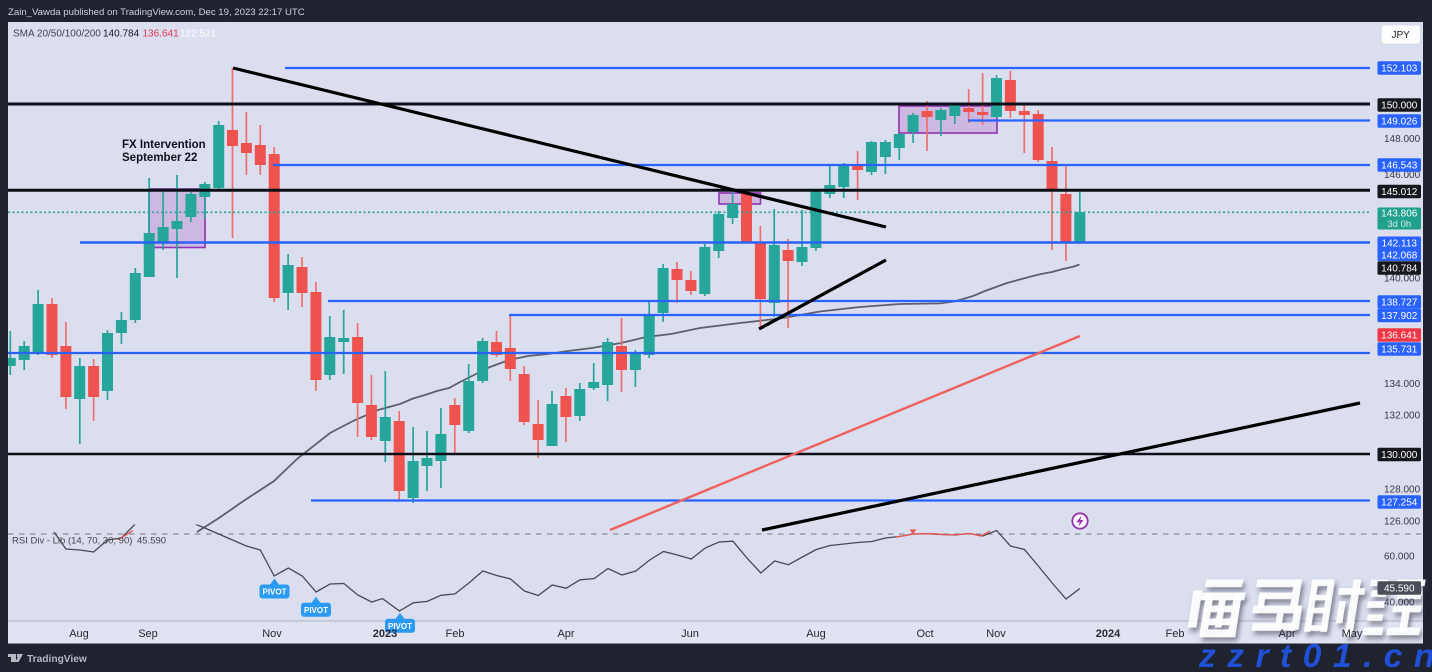  I want to click on svg-text: FX Intervention, so click(164, 145).